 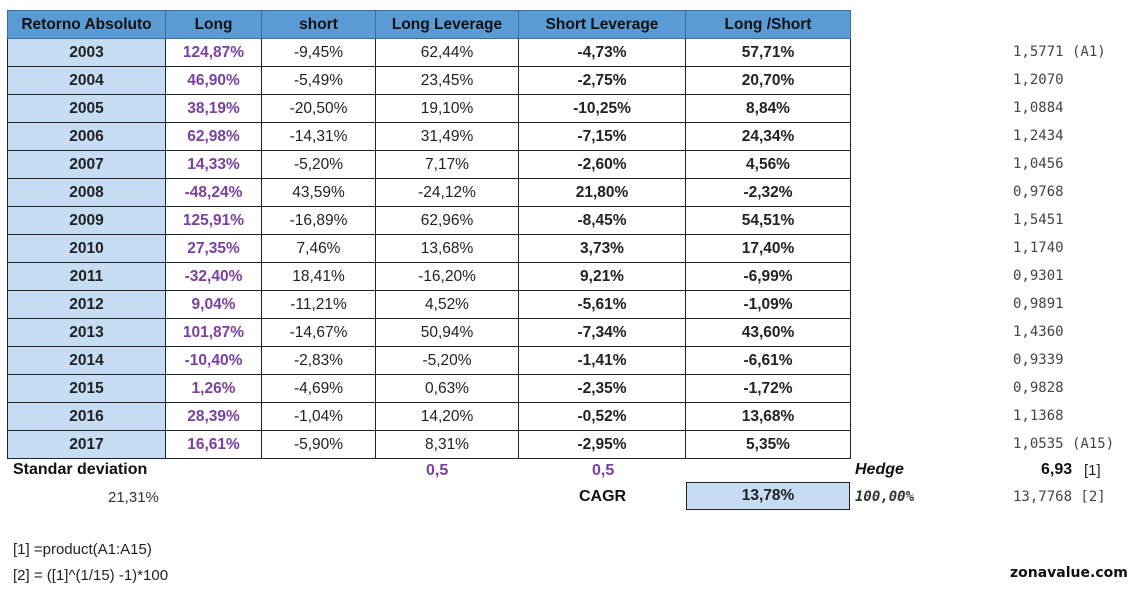 I want to click on cell-year: 2004, so click(x=86, y=80).